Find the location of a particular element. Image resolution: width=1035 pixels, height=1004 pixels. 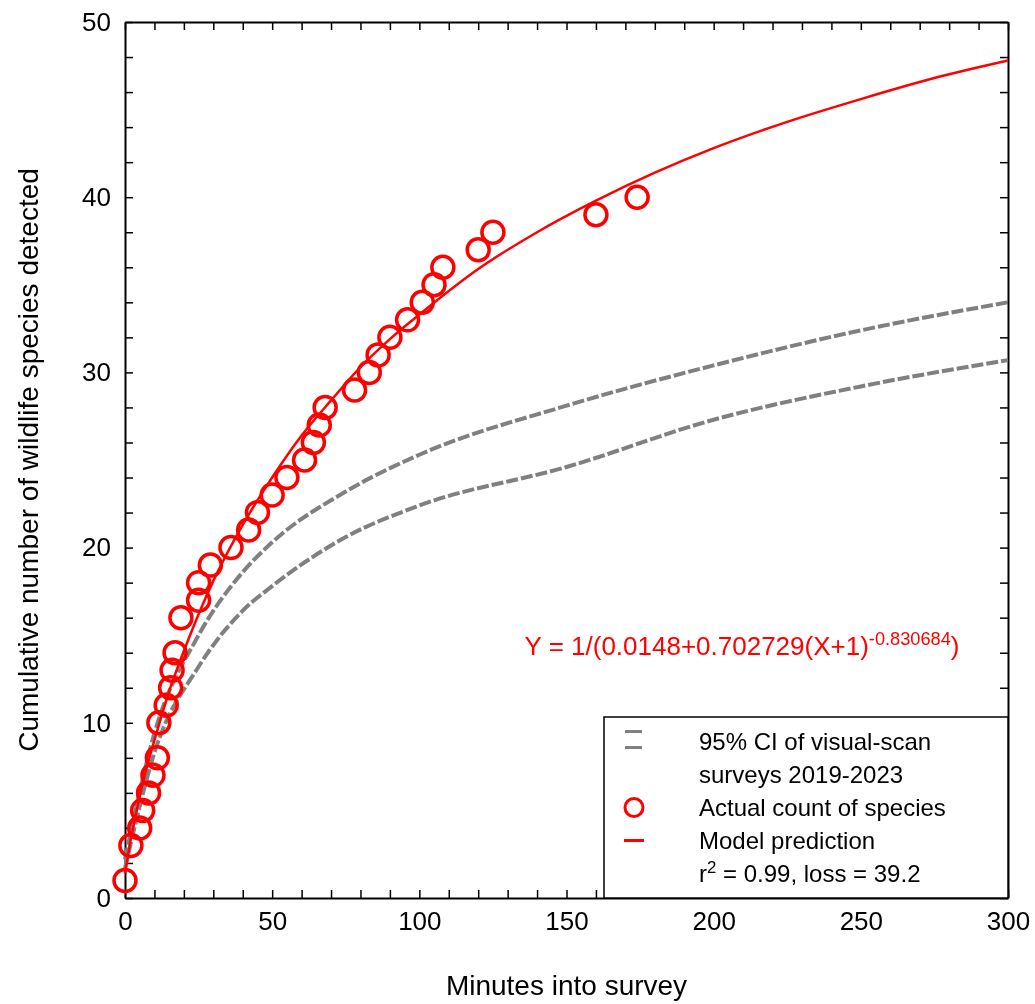

x-tick-label: 250 is located at coordinates (861, 921).